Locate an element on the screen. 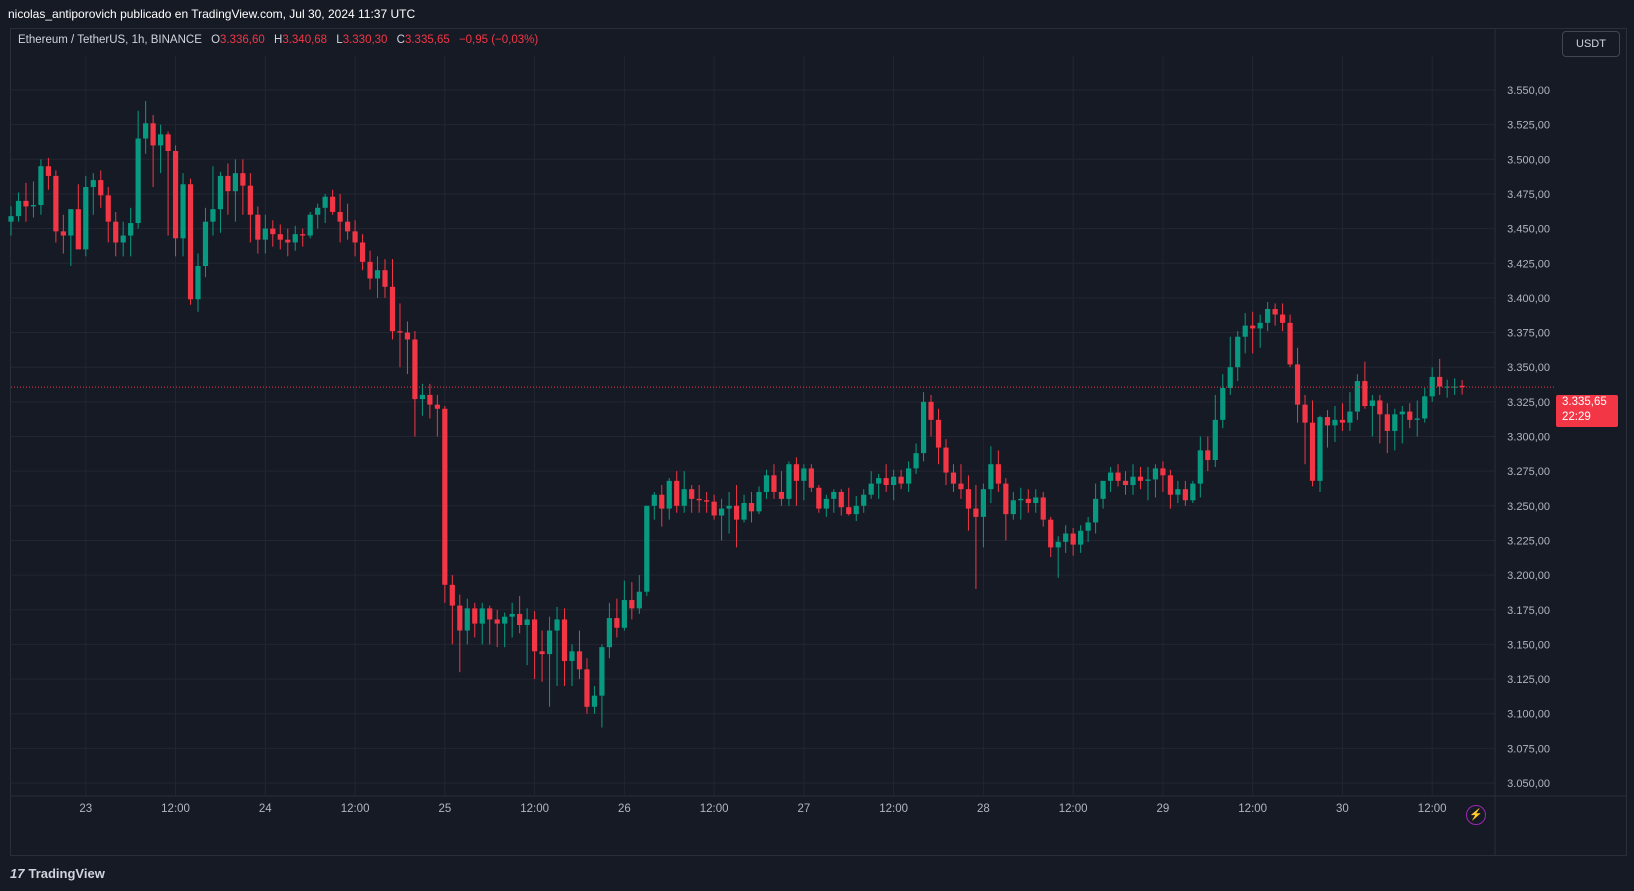 This screenshot has width=1634, height=891. y-tick-label: 3.350,00 is located at coordinates (1528, 368).